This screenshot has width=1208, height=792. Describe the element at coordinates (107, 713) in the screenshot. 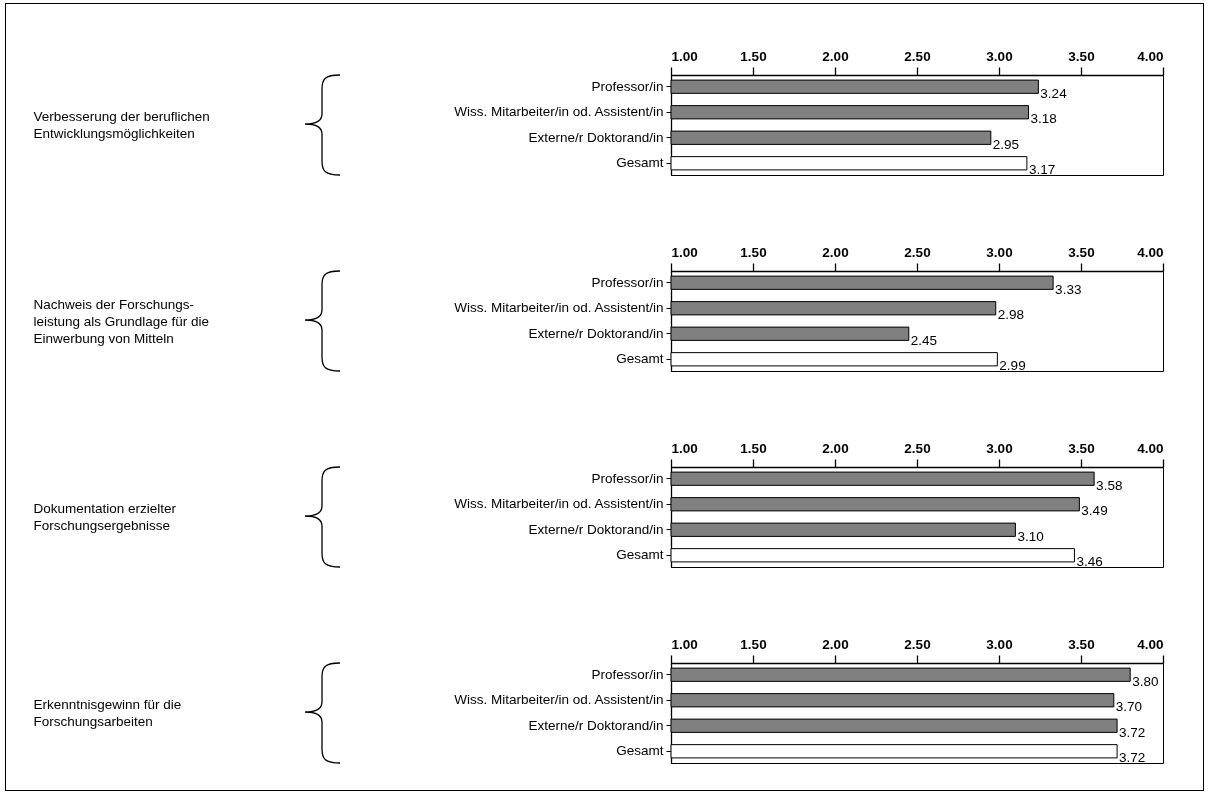

I see `y-axis-title: Erkenntnisgewinn für die Forschungsarbeiten` at that location.